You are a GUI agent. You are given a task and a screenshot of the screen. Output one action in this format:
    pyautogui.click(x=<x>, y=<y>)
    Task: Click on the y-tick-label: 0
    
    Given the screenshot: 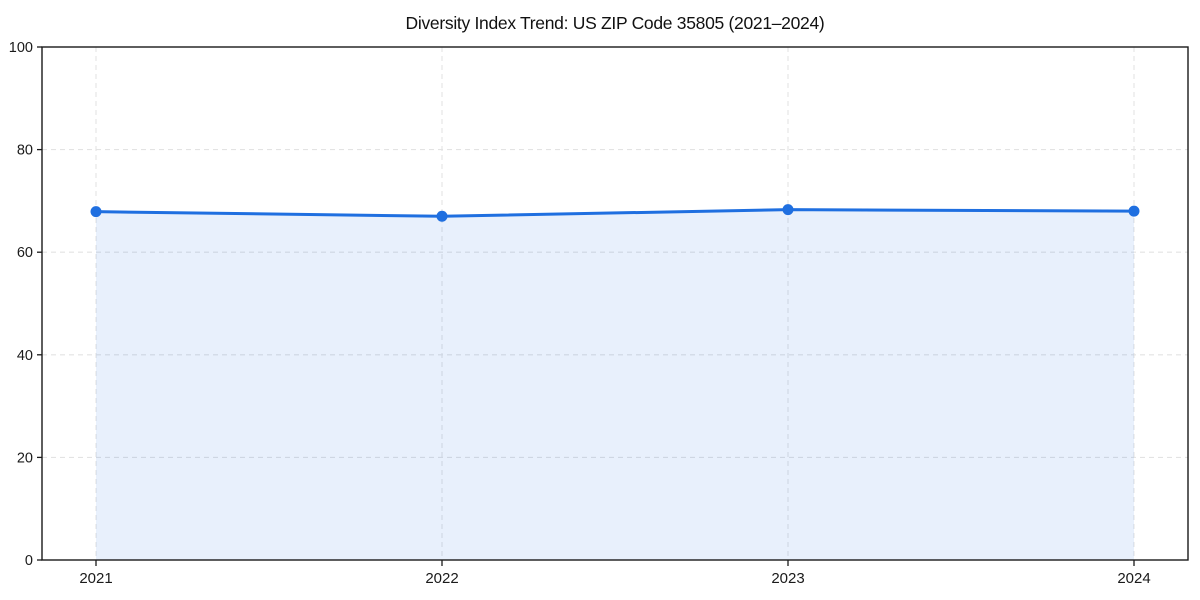 What is the action you would take?
    pyautogui.click(x=29, y=561)
    